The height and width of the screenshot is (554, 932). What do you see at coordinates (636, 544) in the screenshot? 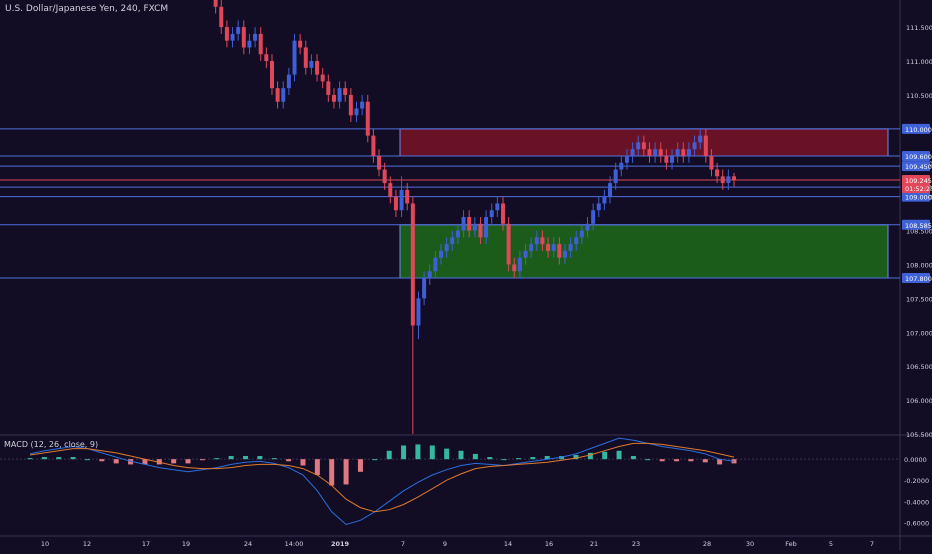
I see `x-tick-label: 23` at bounding box center [636, 544].